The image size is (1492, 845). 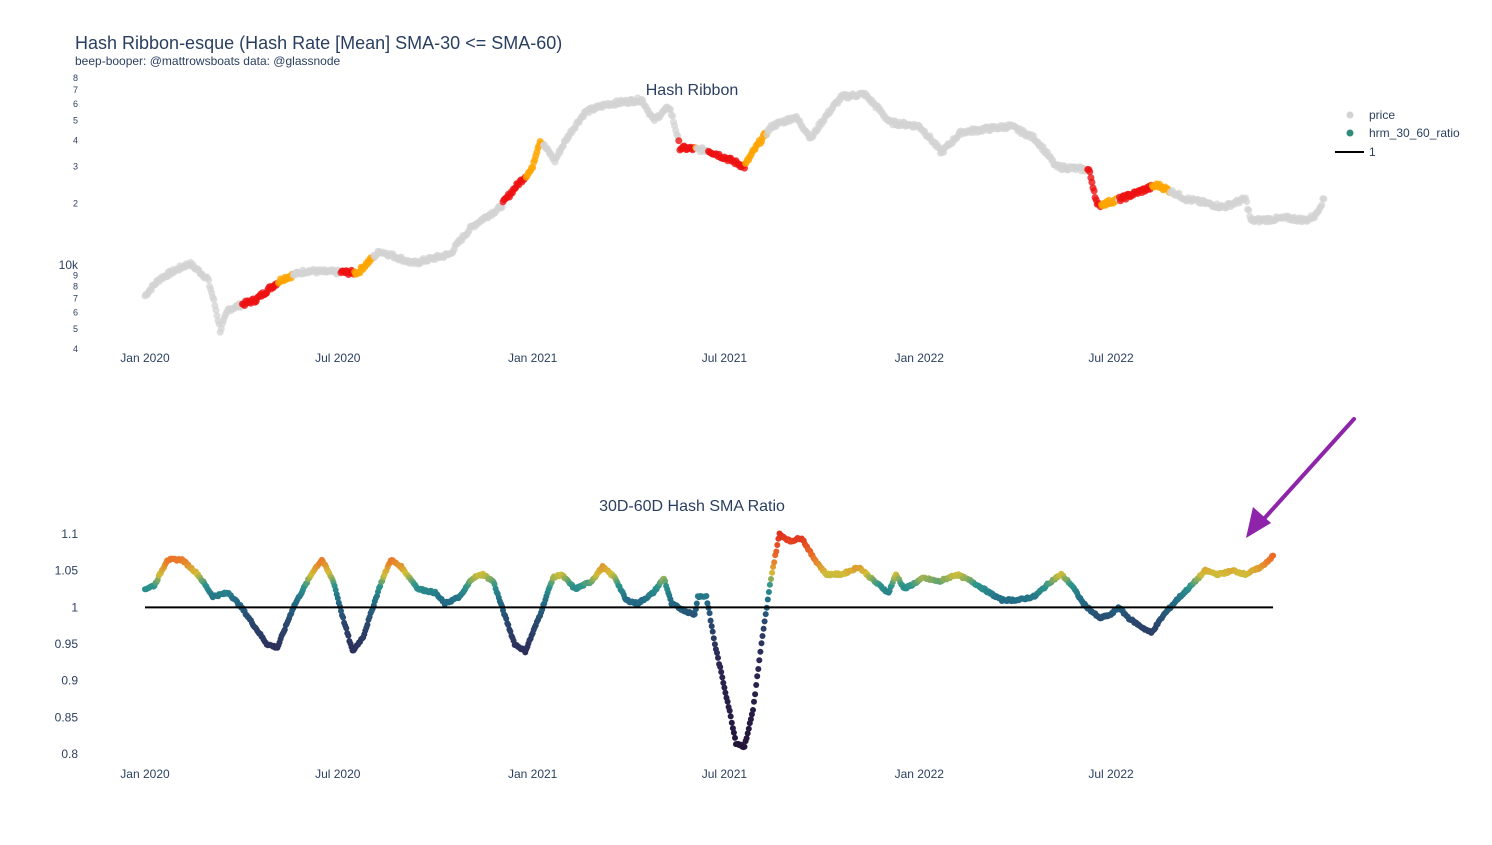 What do you see at coordinates (75, 104) in the screenshot?
I see `top-y-tick-label: 6` at bounding box center [75, 104].